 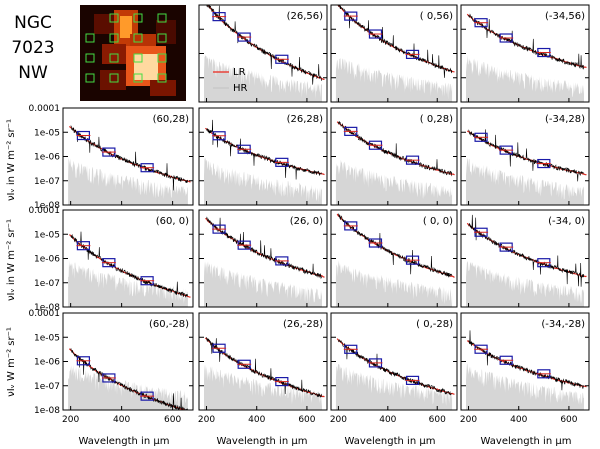 I want to click on x-axis-label-col-4: Wavelength in μm, so click(x=526, y=441).